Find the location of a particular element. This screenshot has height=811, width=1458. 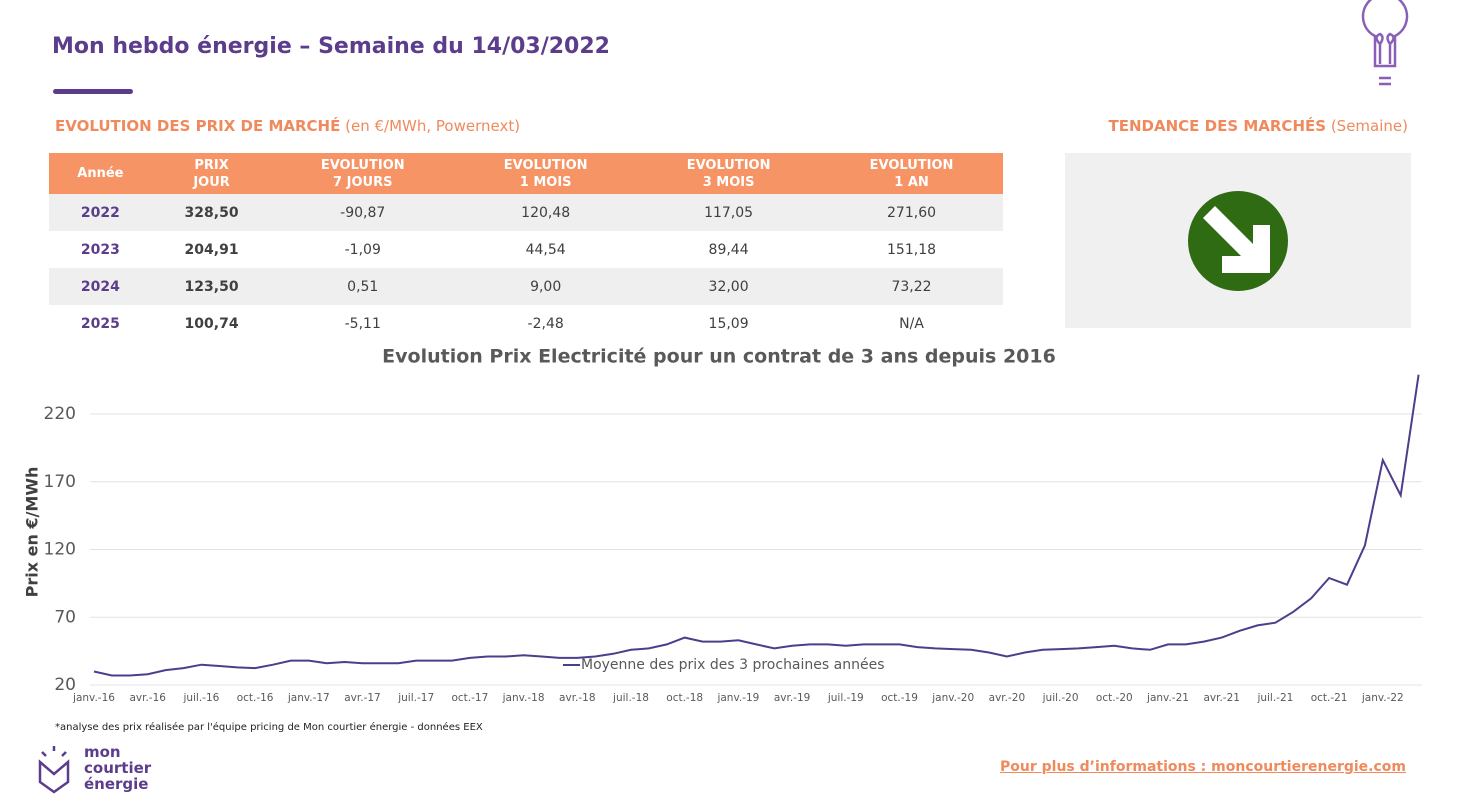

trend-icon is located at coordinates (1238, 241).